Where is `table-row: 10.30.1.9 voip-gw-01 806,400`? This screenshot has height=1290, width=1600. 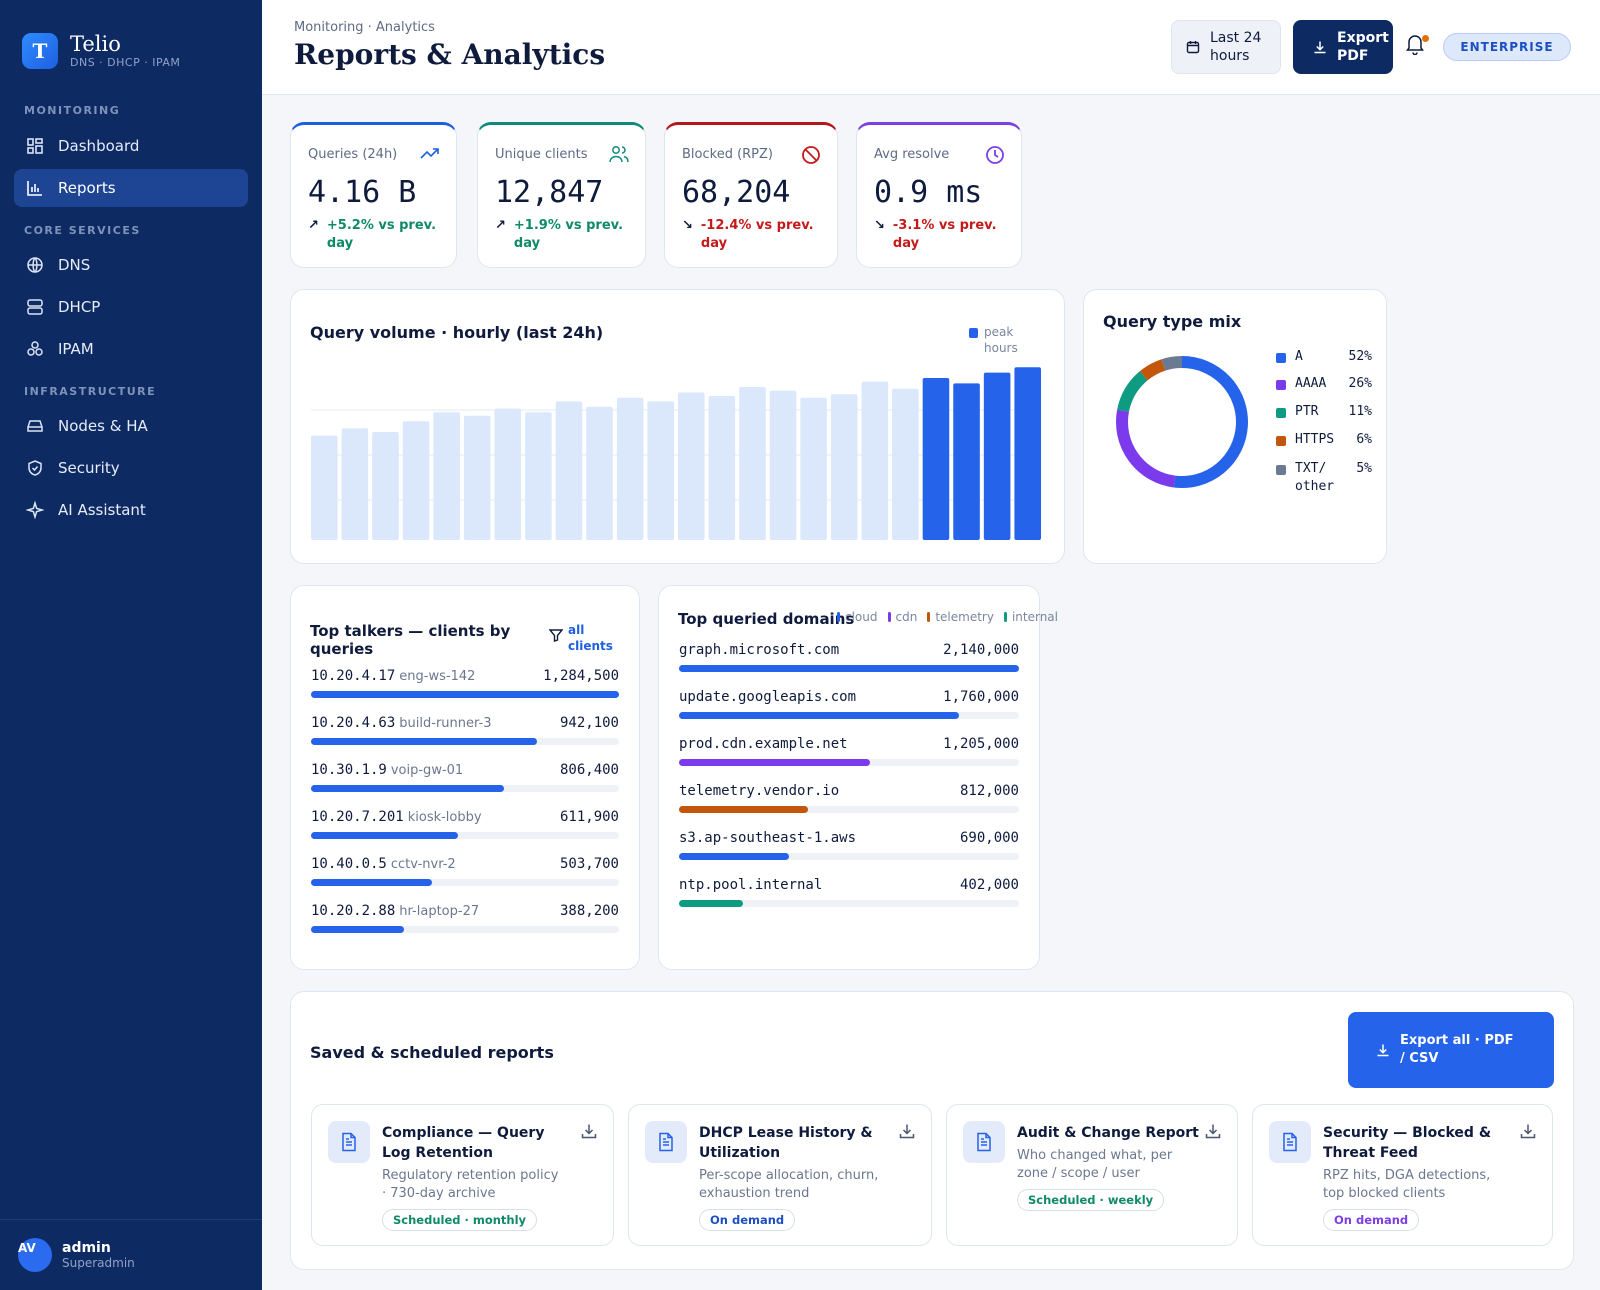
table-row: 10.30.1.9 voip-gw-01 806,400 is located at coordinates (465, 777).